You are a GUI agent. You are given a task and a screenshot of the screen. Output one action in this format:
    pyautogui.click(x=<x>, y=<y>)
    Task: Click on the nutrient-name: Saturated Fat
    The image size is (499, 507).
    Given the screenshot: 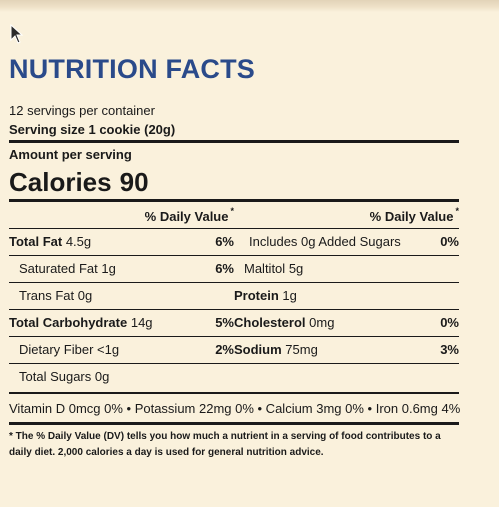 What is the action you would take?
    pyautogui.click(x=58, y=268)
    